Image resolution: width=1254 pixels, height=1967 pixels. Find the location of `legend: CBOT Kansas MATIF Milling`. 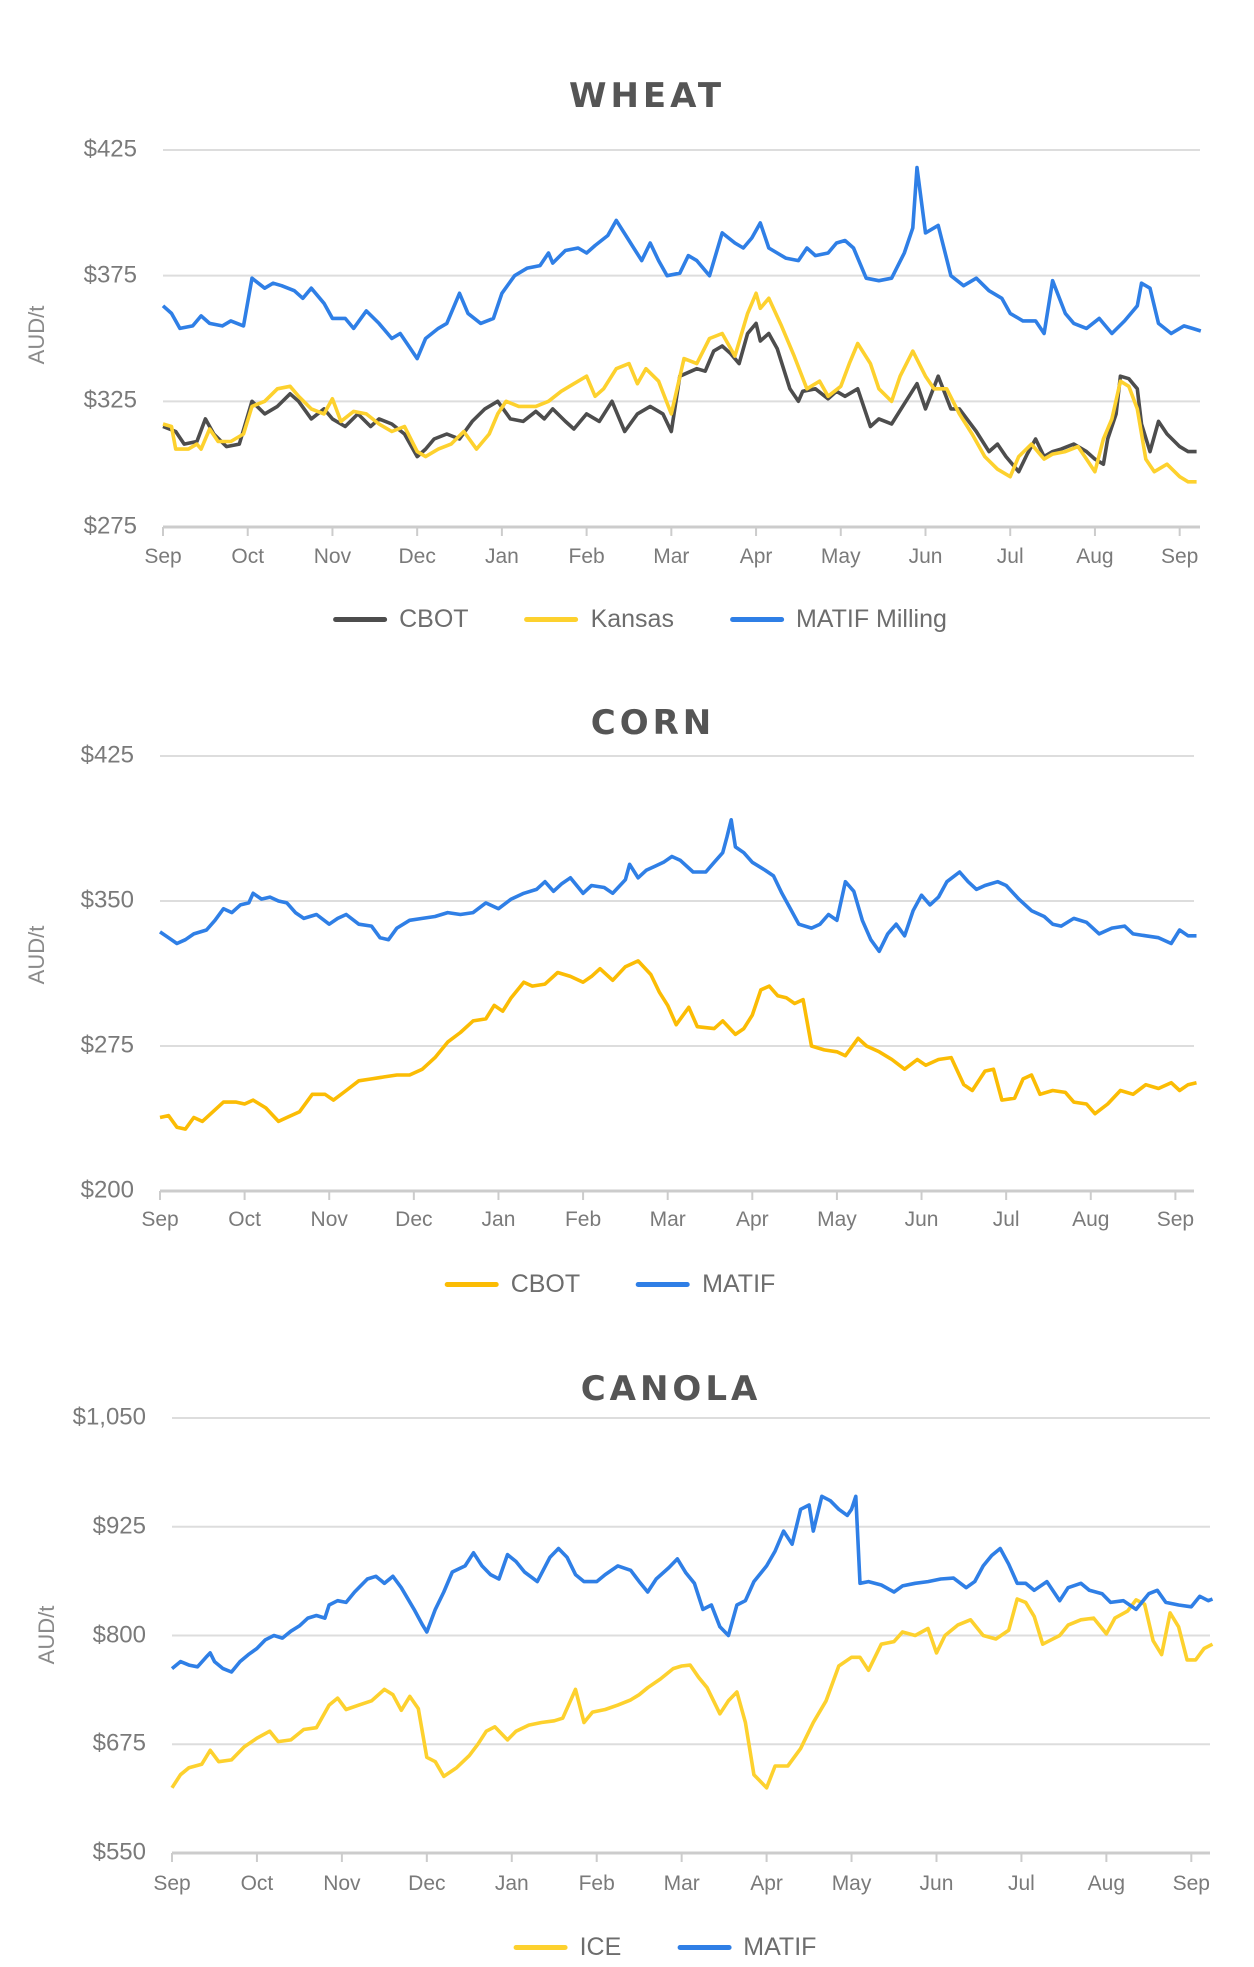

legend: CBOT Kansas MATIF Milling is located at coordinates (640, 619).